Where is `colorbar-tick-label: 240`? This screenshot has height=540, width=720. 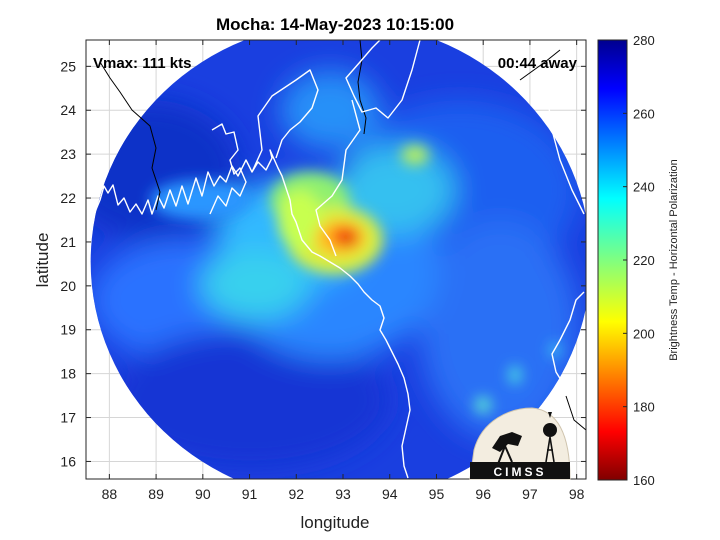 colorbar-tick-label: 240 is located at coordinates (644, 187).